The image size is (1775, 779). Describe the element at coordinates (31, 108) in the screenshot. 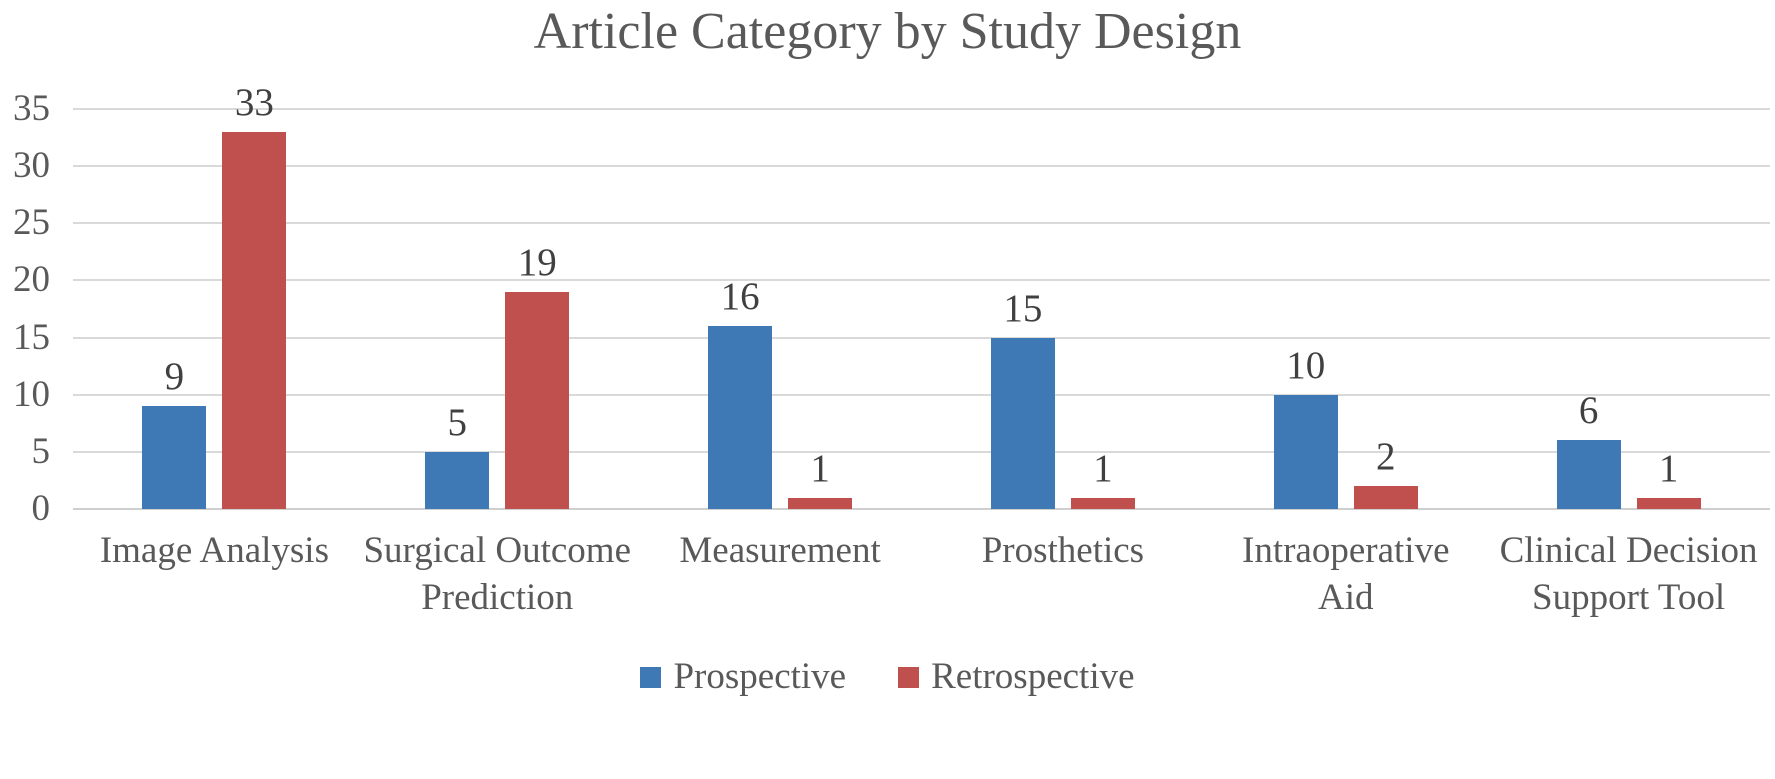

I see `y-tick-label: 35` at that location.